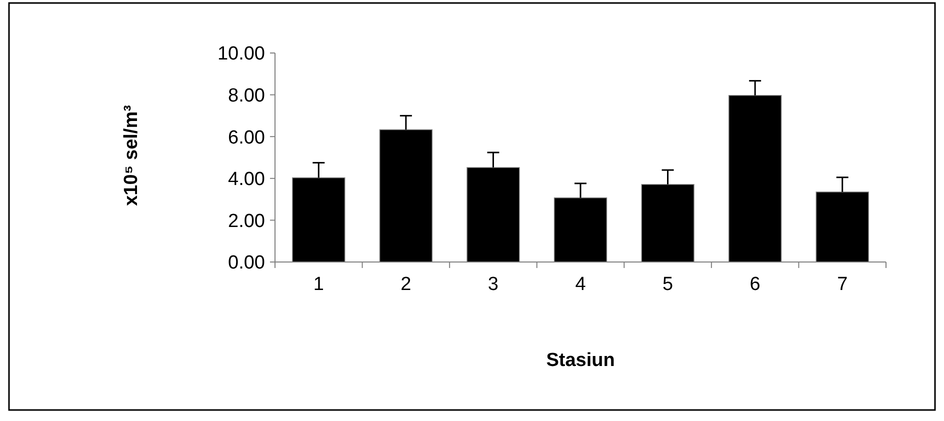 The image size is (944, 421). What do you see at coordinates (580, 360) in the screenshot?
I see `x-axis-title: Stasiun` at bounding box center [580, 360].